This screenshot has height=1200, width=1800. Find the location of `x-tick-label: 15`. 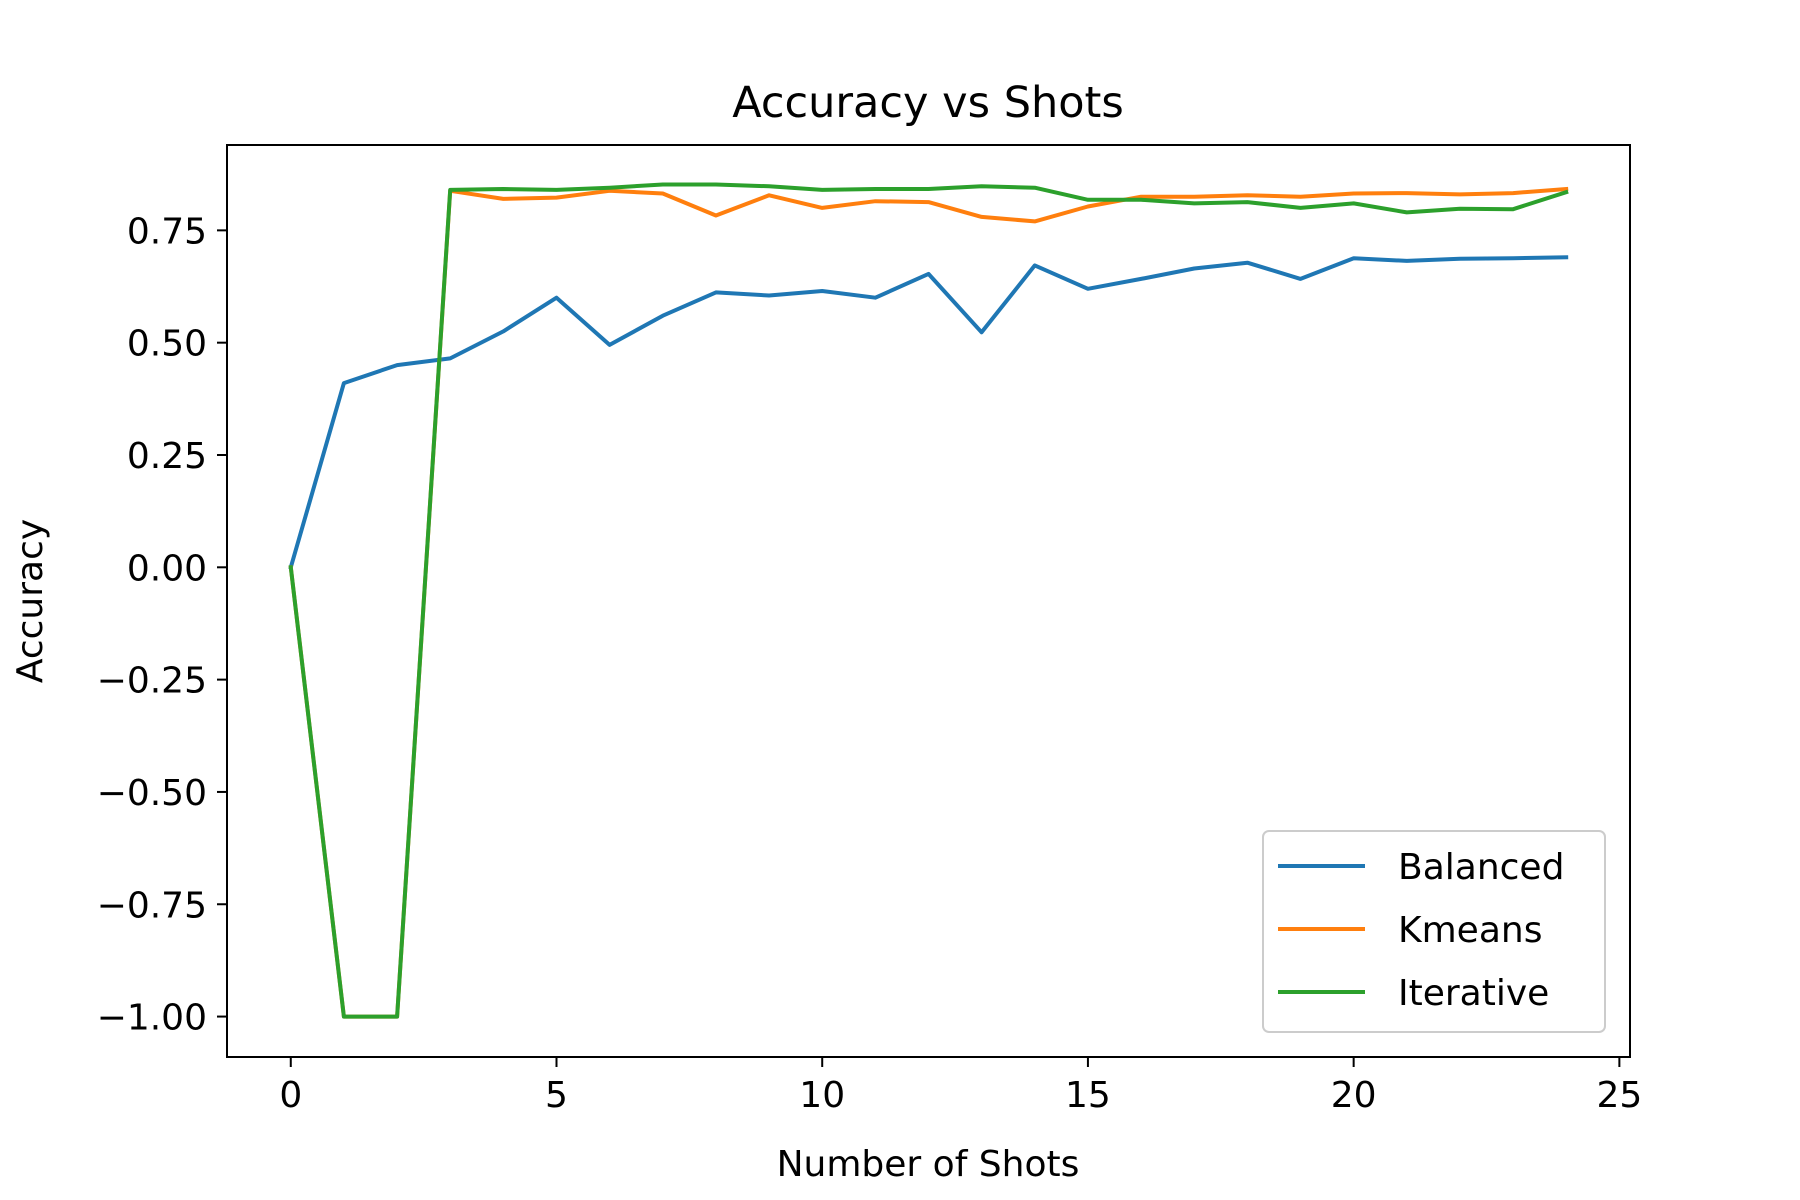

x-tick-label: 15 is located at coordinates (1088, 1095).